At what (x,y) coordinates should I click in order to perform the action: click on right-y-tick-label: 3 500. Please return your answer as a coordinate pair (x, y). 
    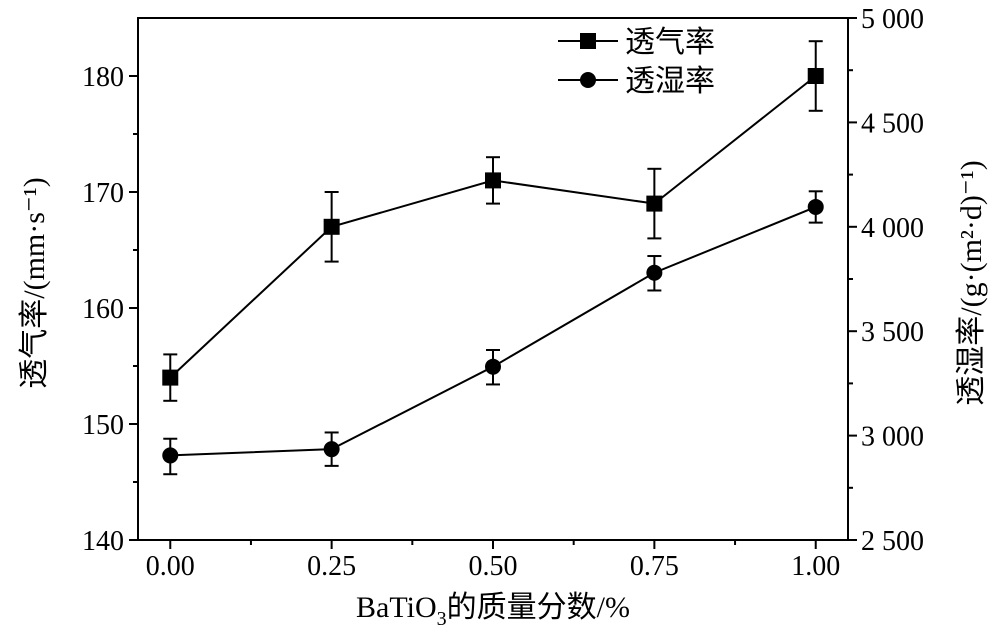
    Looking at the image, I should click on (892, 332).